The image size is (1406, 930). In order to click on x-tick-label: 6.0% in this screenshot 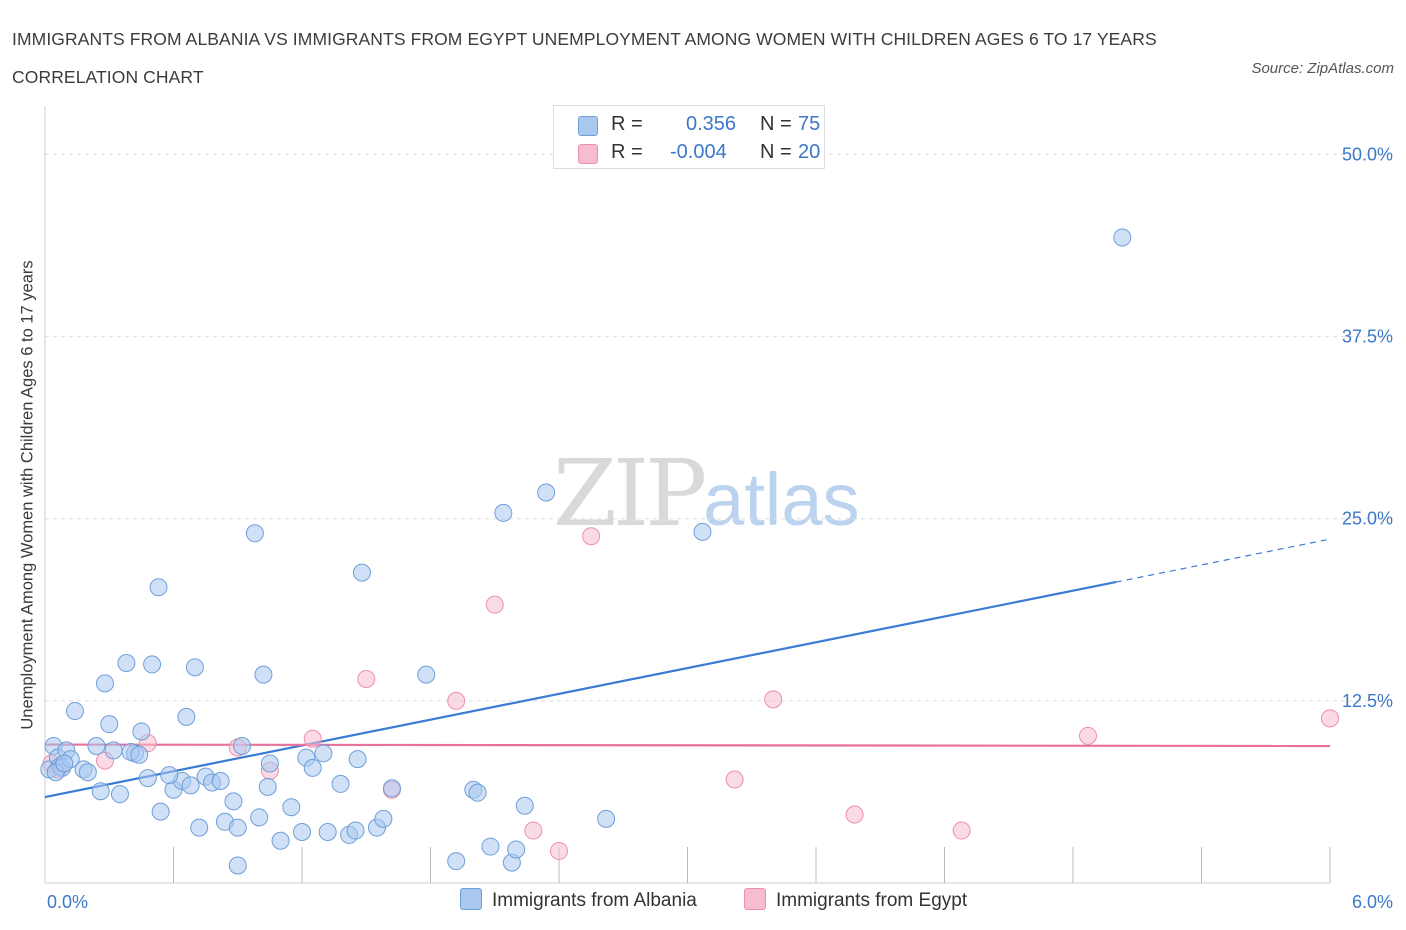, I will do `click(1372, 902)`.